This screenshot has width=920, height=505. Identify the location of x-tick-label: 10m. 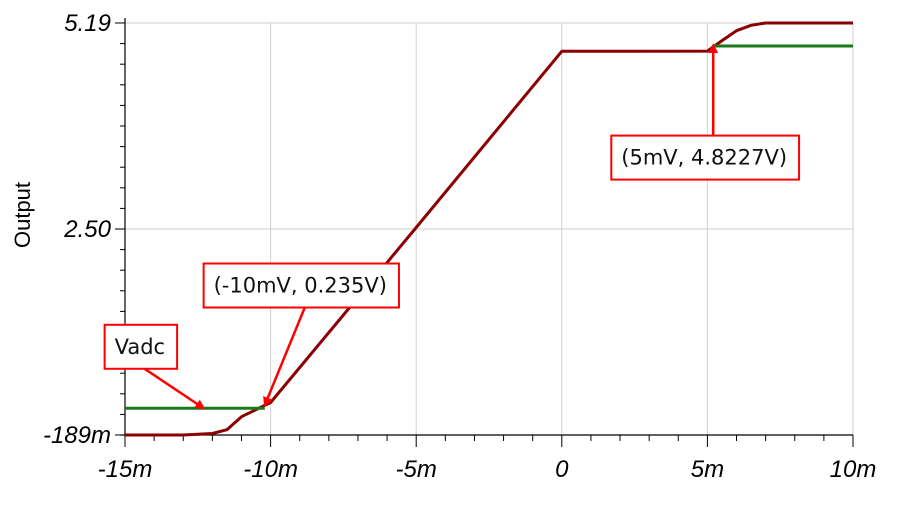
(853, 469).